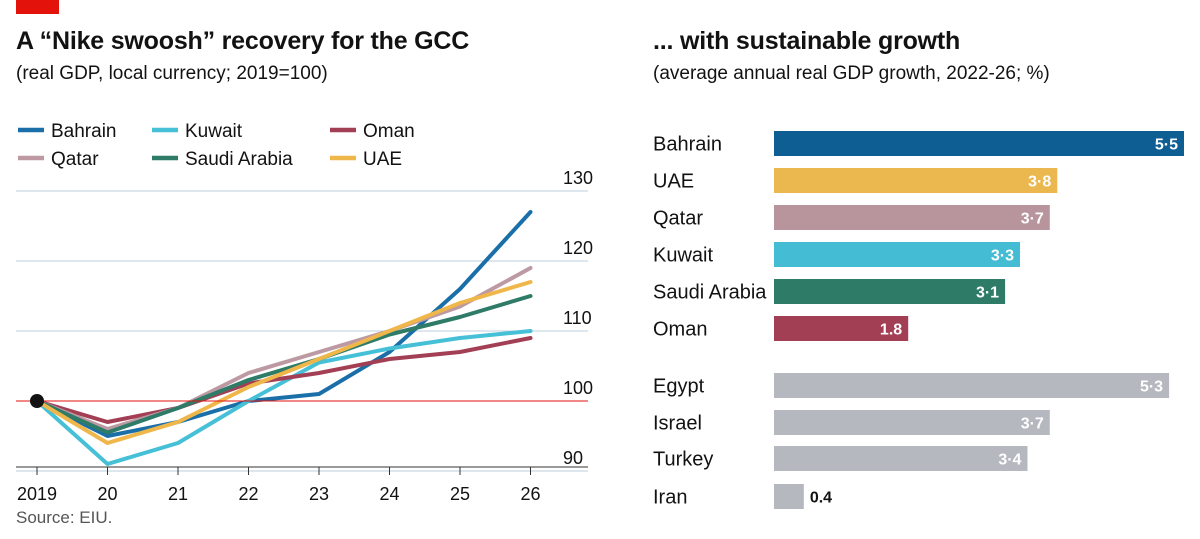 The width and height of the screenshot is (1200, 539). I want to click on left-chart-subtitle: (real GDP, local currency; 2019=100), so click(172, 73).